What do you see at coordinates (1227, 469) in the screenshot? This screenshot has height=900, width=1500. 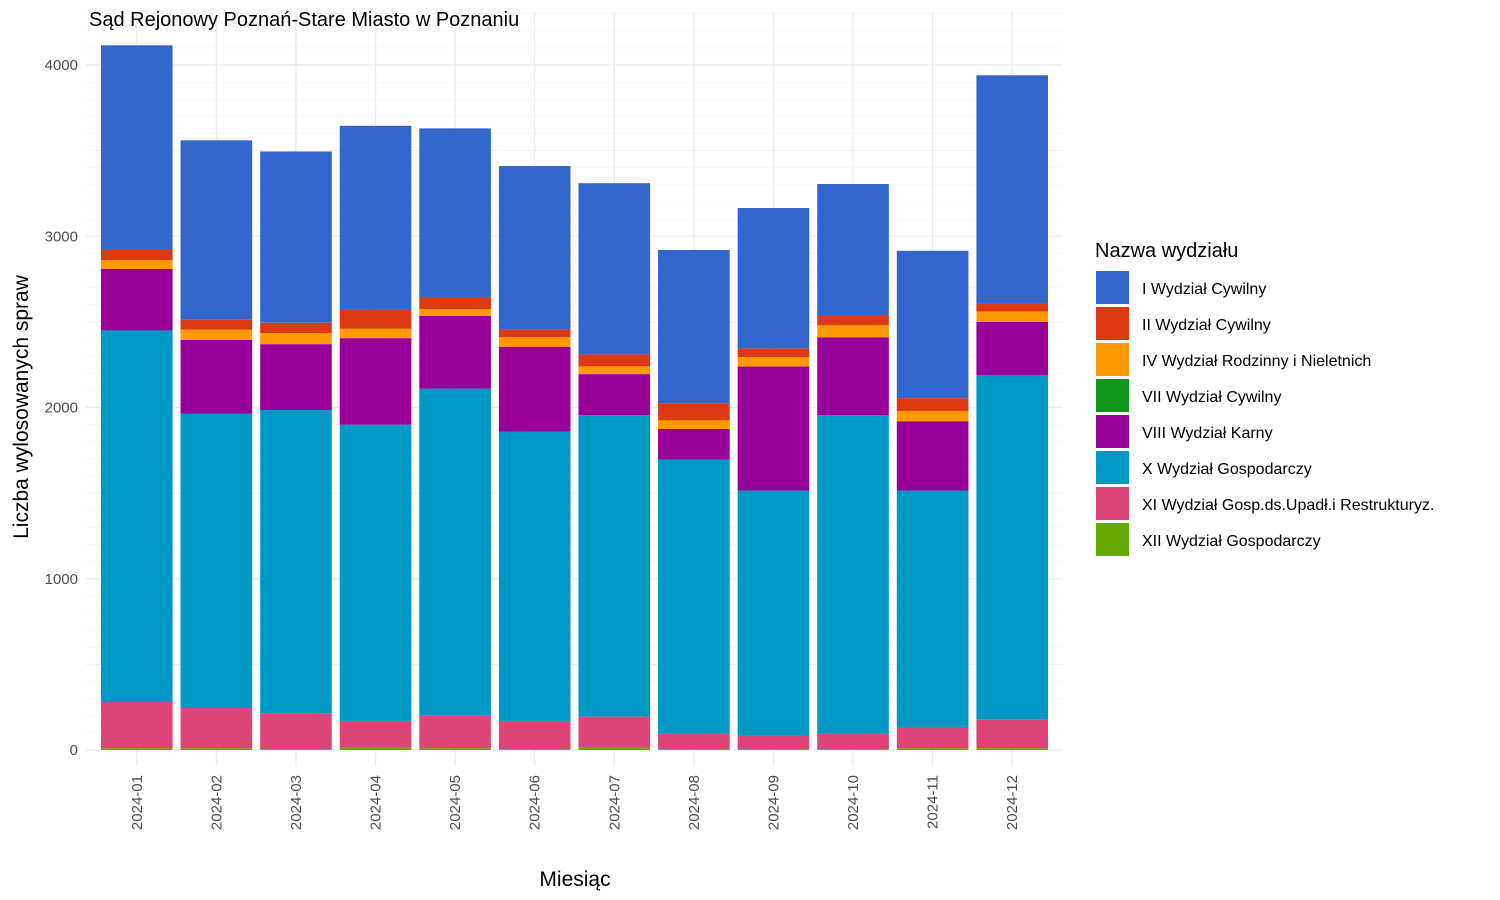 I see `legend-label: X Wydział Gospodarczy` at bounding box center [1227, 469].